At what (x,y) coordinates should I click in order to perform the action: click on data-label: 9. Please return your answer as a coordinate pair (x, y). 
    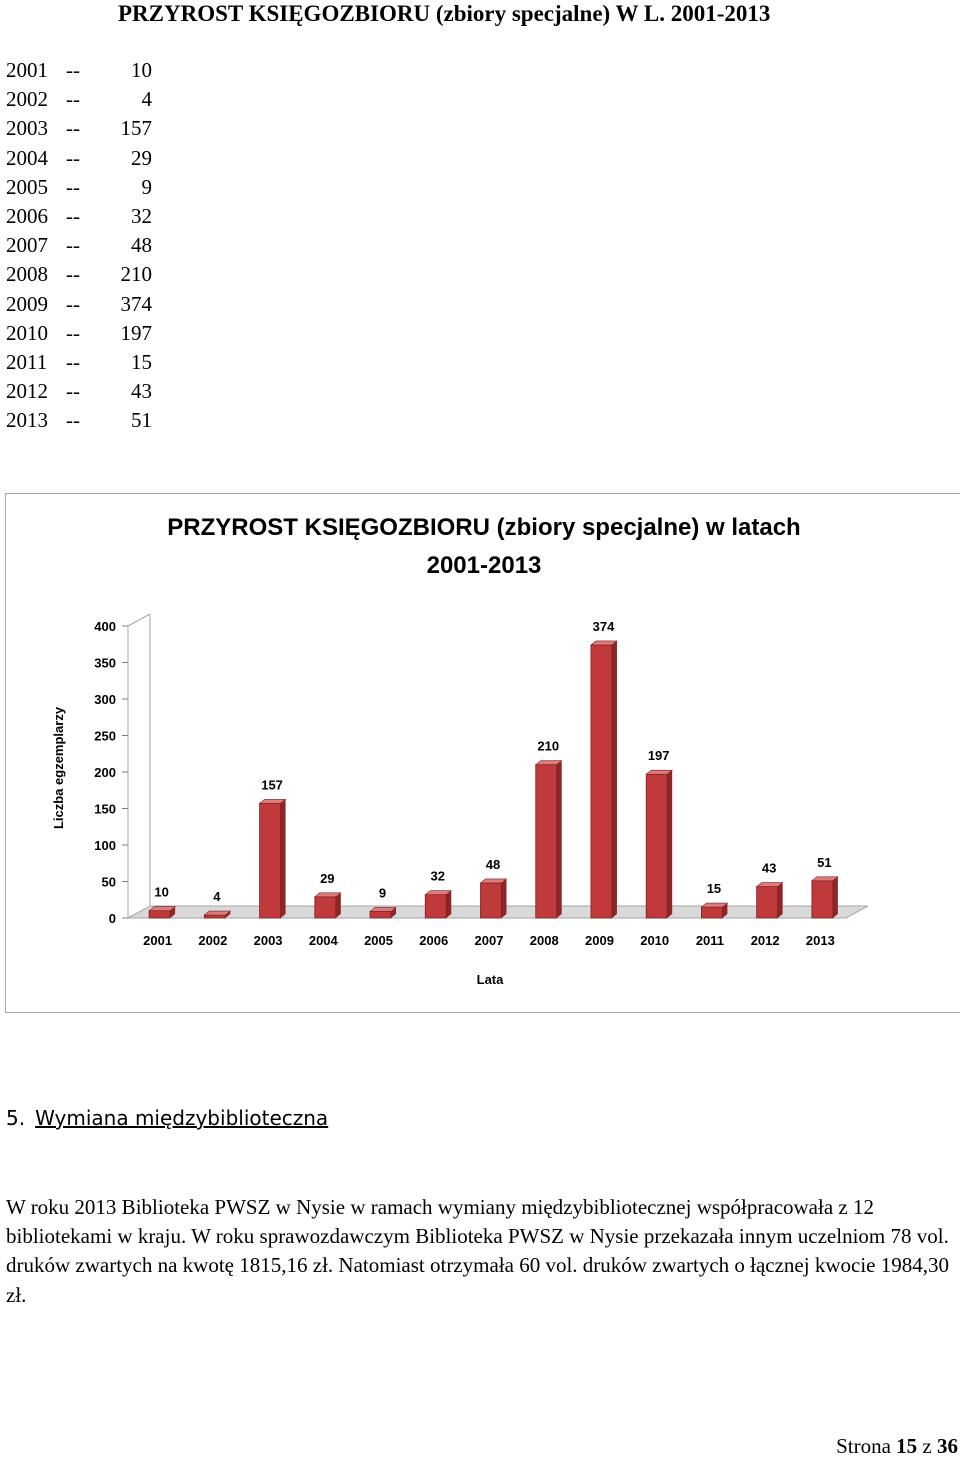
    Looking at the image, I should click on (382, 892).